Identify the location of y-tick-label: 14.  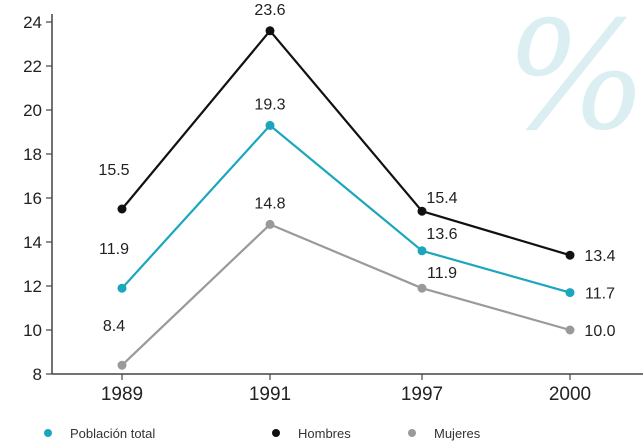
(32, 242).